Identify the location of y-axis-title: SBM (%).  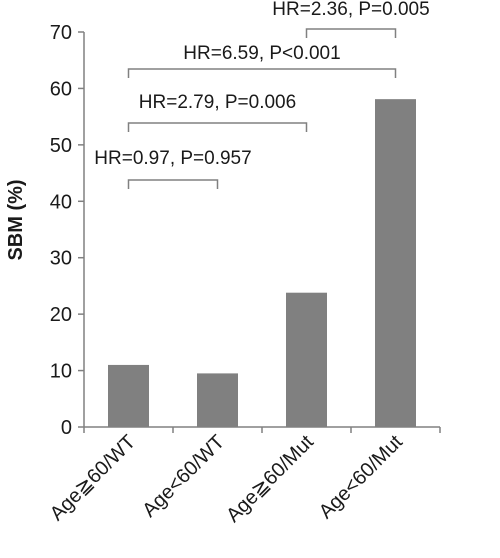
(16, 219).